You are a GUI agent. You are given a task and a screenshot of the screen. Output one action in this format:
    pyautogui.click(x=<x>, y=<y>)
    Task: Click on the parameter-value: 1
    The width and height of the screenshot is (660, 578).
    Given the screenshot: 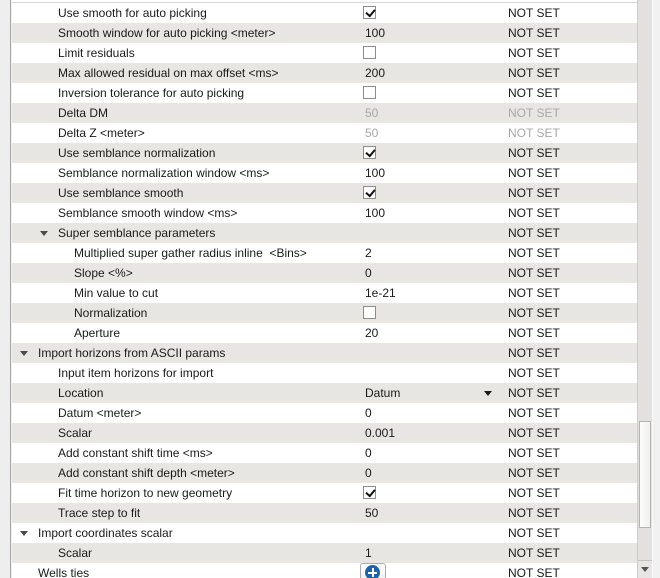 What is the action you would take?
    pyautogui.click(x=368, y=553)
    